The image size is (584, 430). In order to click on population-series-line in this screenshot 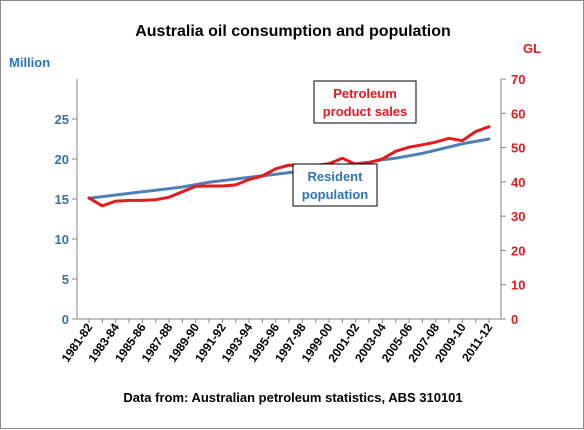, I will do `click(289, 168)`.